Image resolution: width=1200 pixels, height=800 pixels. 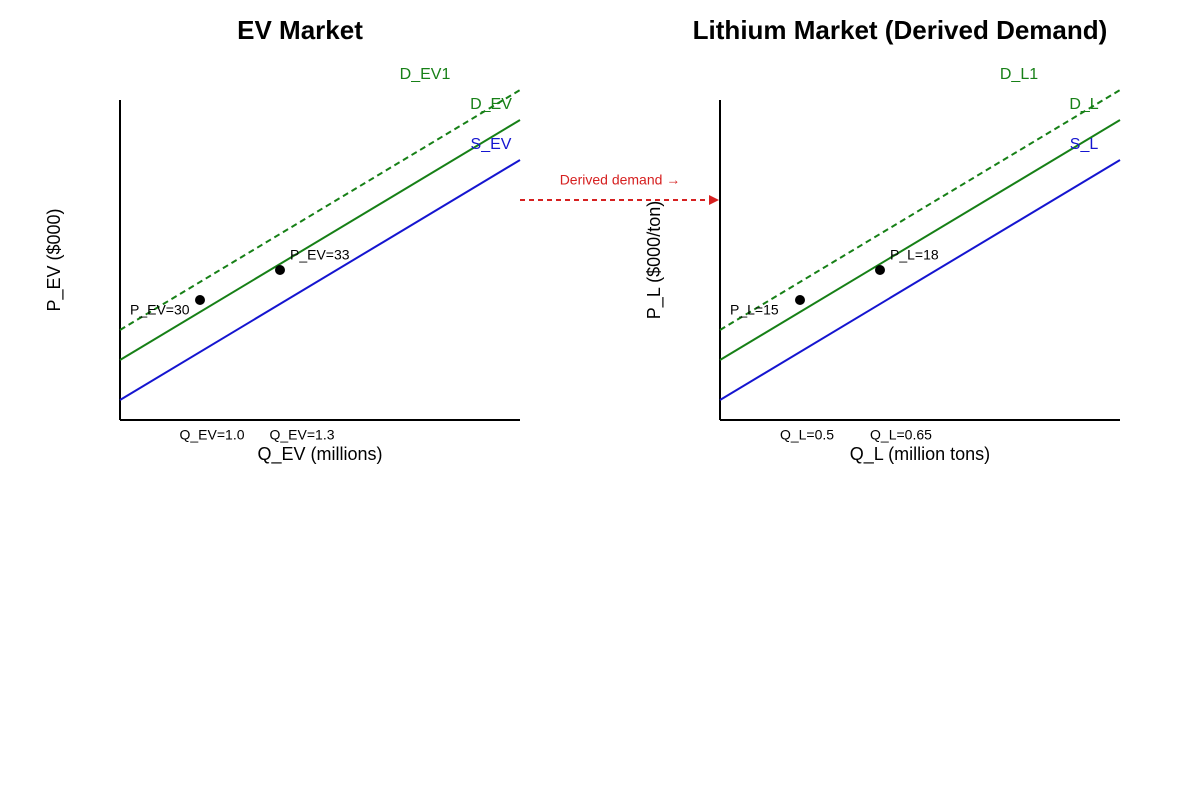 What do you see at coordinates (300, 30) in the screenshot?
I see `panel-title: EV Market` at bounding box center [300, 30].